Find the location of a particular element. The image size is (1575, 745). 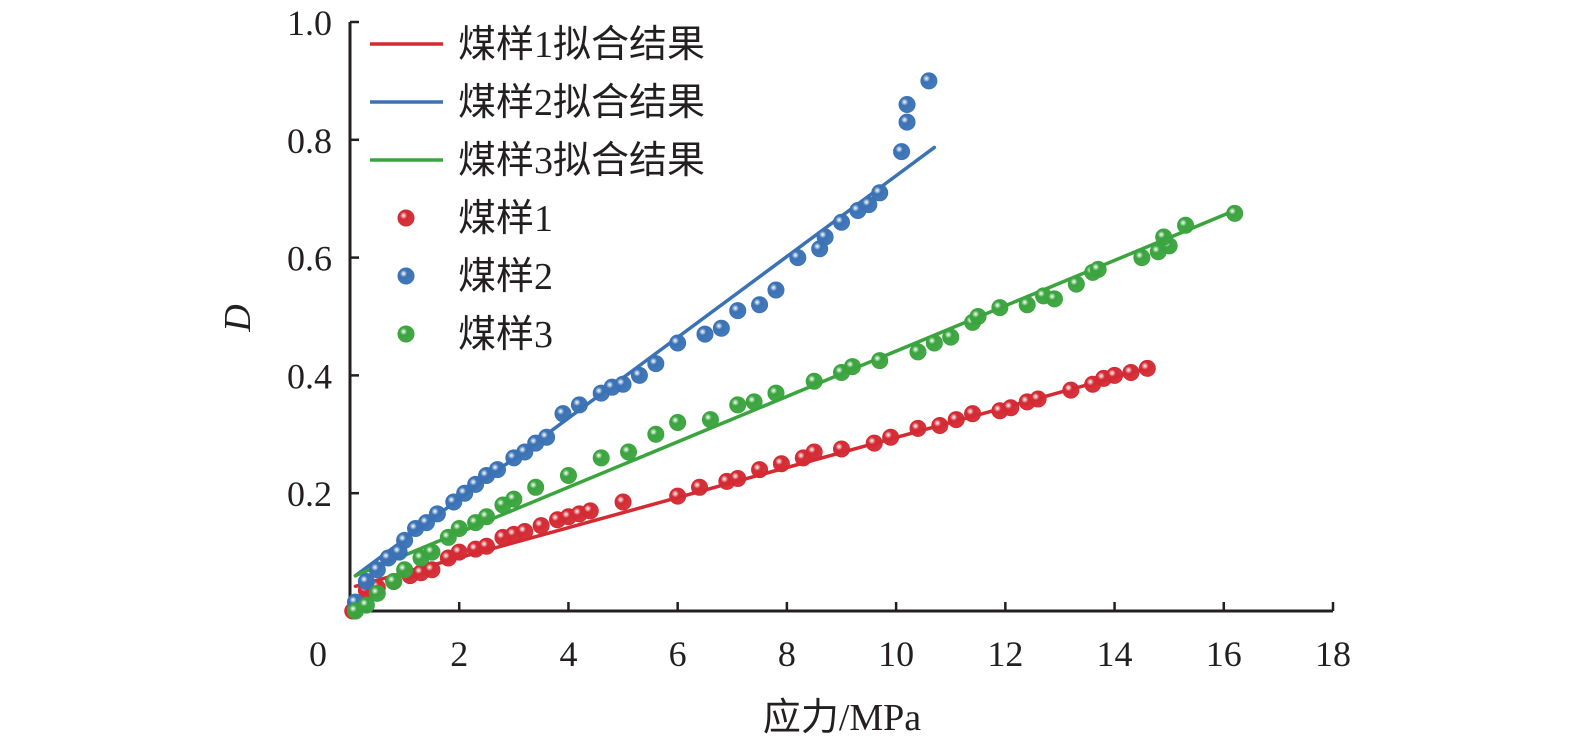

x-tick-label: 6 is located at coordinates (678, 654).